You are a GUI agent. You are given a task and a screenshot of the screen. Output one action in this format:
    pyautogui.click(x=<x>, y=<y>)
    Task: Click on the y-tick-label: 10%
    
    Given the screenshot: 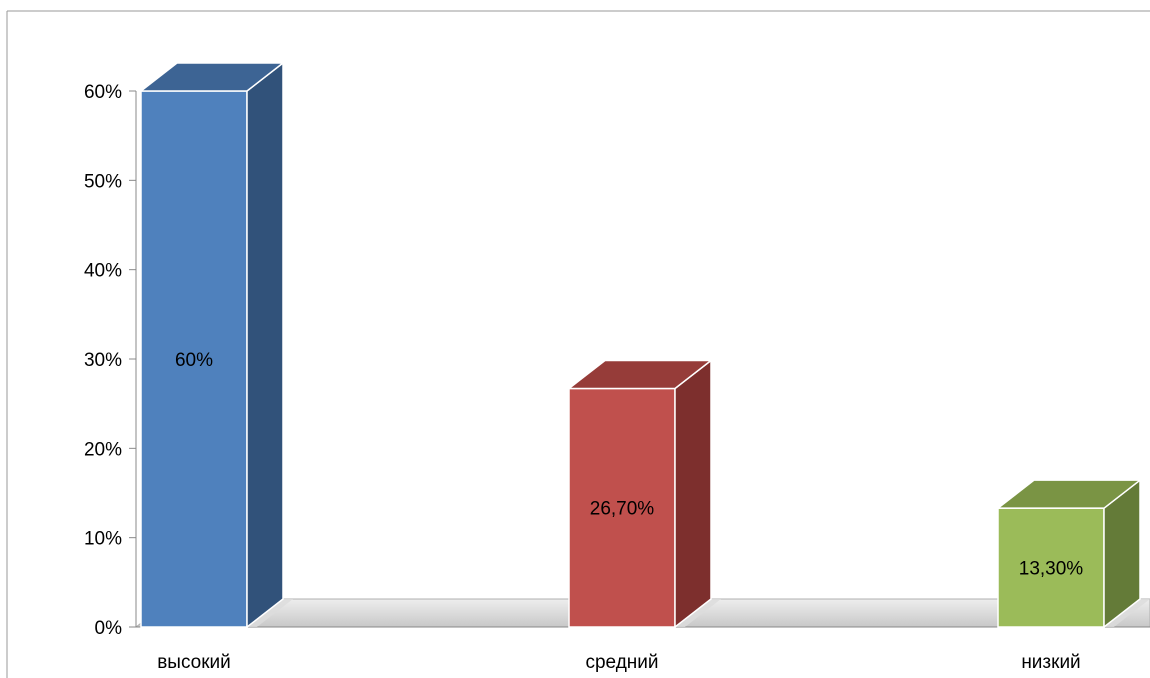 What is the action you would take?
    pyautogui.click(x=103, y=539)
    